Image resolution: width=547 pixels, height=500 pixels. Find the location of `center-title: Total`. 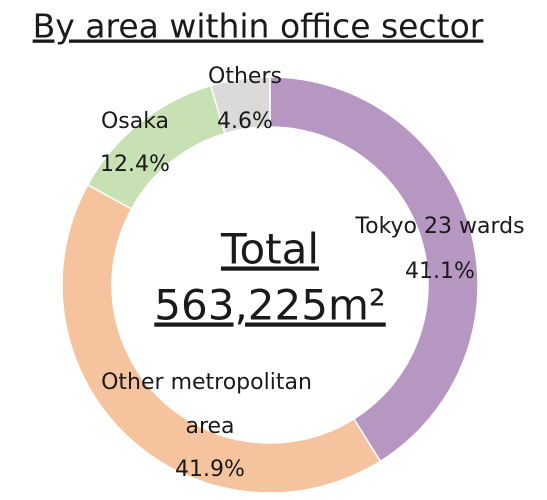

center-title: Total is located at coordinates (269, 249).